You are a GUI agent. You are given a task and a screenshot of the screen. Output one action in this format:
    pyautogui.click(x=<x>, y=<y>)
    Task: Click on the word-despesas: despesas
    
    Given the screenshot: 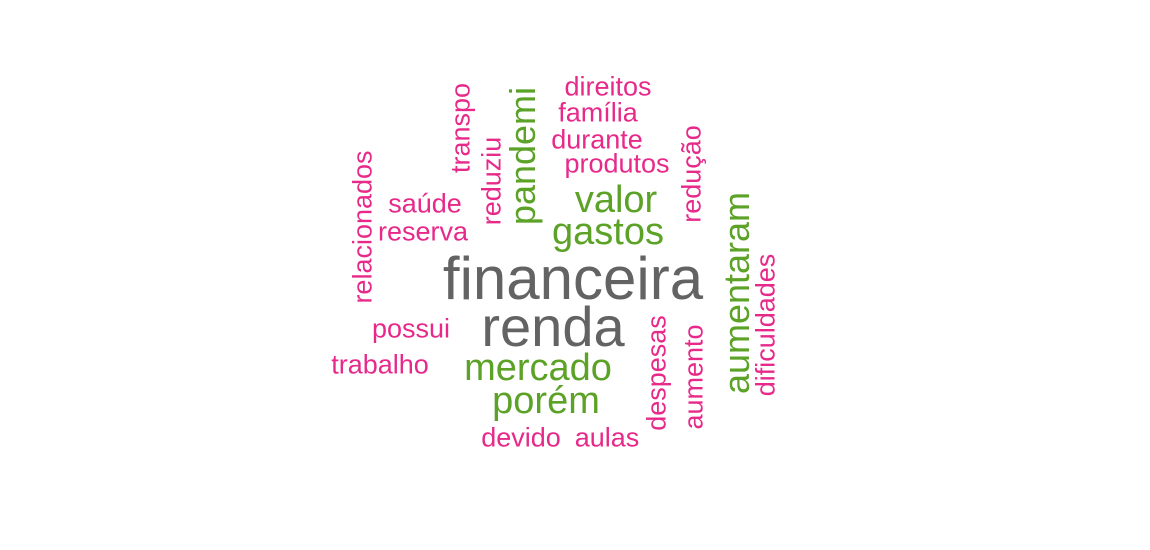 What is the action you would take?
    pyautogui.click(x=656, y=373)
    